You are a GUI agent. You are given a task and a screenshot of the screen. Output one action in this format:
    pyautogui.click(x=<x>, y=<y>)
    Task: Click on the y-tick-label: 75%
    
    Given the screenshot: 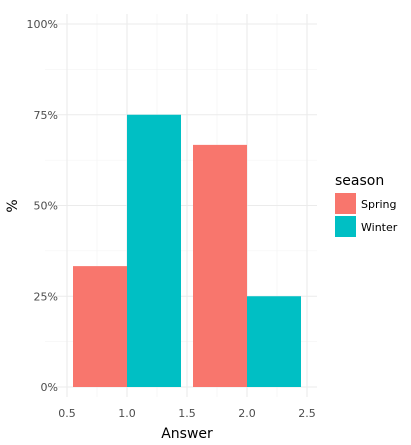 What is the action you would take?
    pyautogui.click(x=46, y=115)
    